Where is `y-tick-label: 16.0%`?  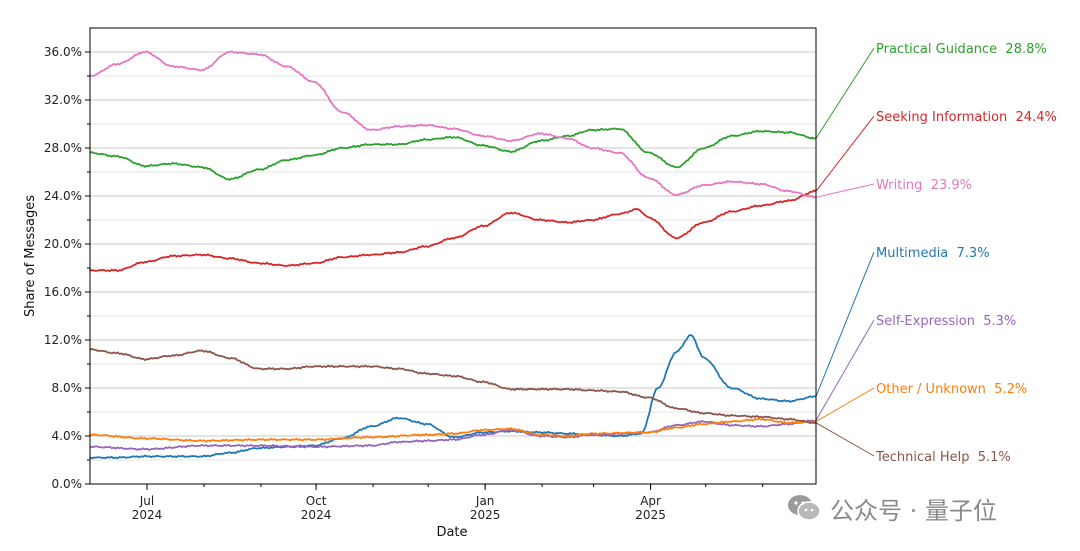
y-tick-label: 16.0% is located at coordinates (63, 292).